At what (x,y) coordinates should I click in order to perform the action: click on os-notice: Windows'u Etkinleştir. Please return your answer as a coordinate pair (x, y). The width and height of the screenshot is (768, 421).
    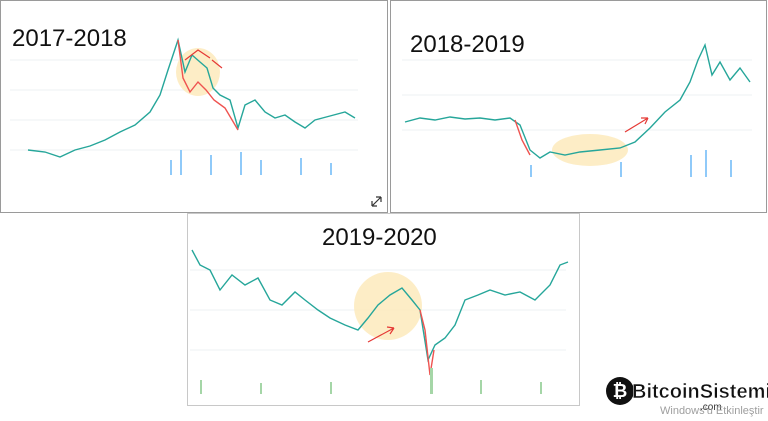
    Looking at the image, I should click on (712, 411).